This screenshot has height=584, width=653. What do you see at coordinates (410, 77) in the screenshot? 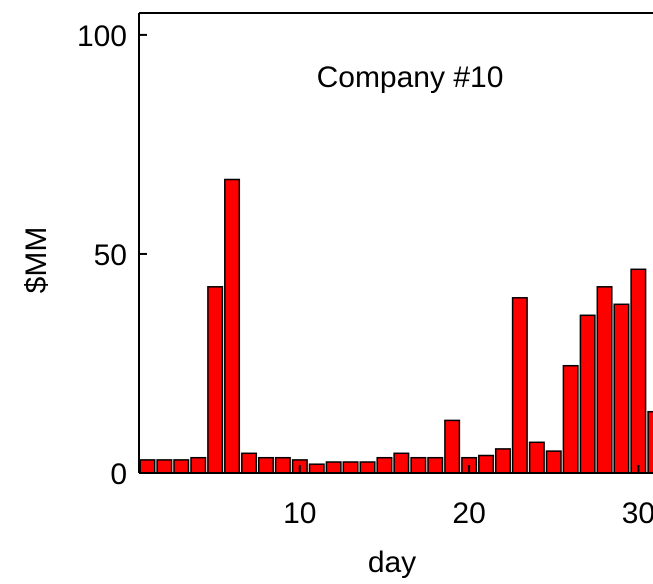
I see `chart-title: Company #10` at bounding box center [410, 77].